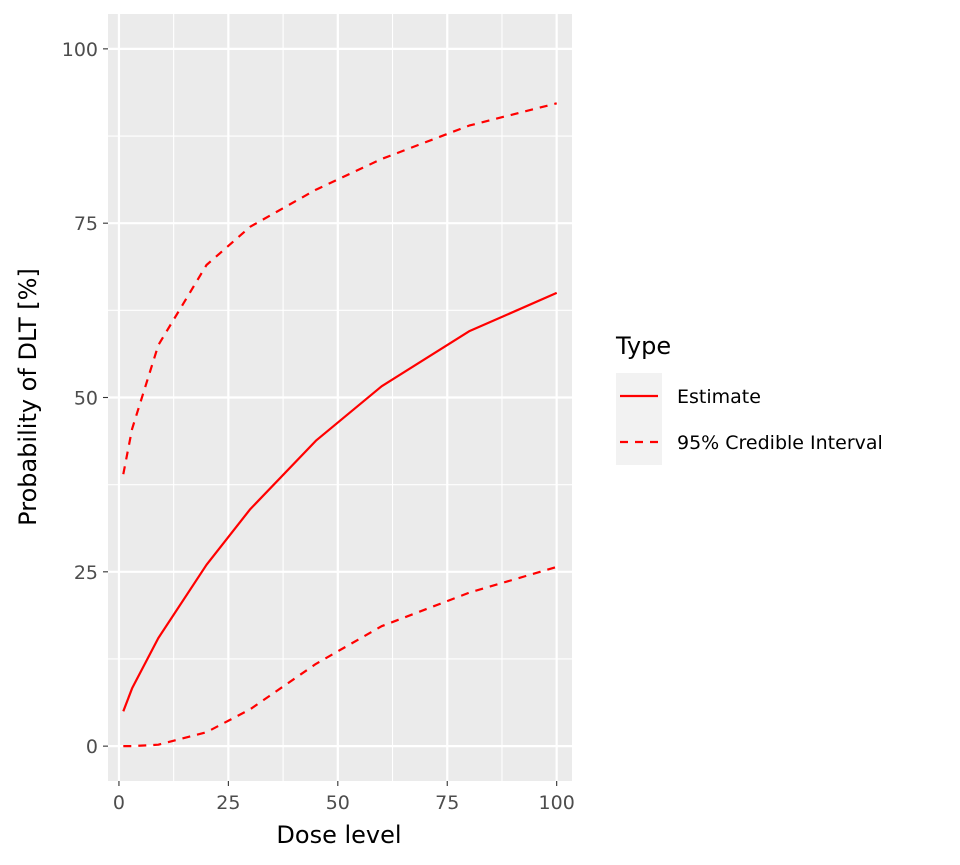 This screenshot has width=960, height=865. I want to click on y-tick-label: 25, so click(86, 573).